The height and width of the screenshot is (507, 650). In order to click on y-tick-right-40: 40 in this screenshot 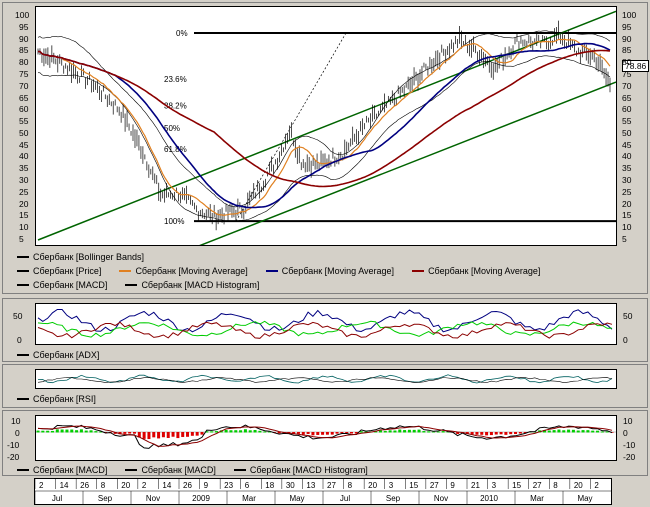, I will do `click(627, 156)`.